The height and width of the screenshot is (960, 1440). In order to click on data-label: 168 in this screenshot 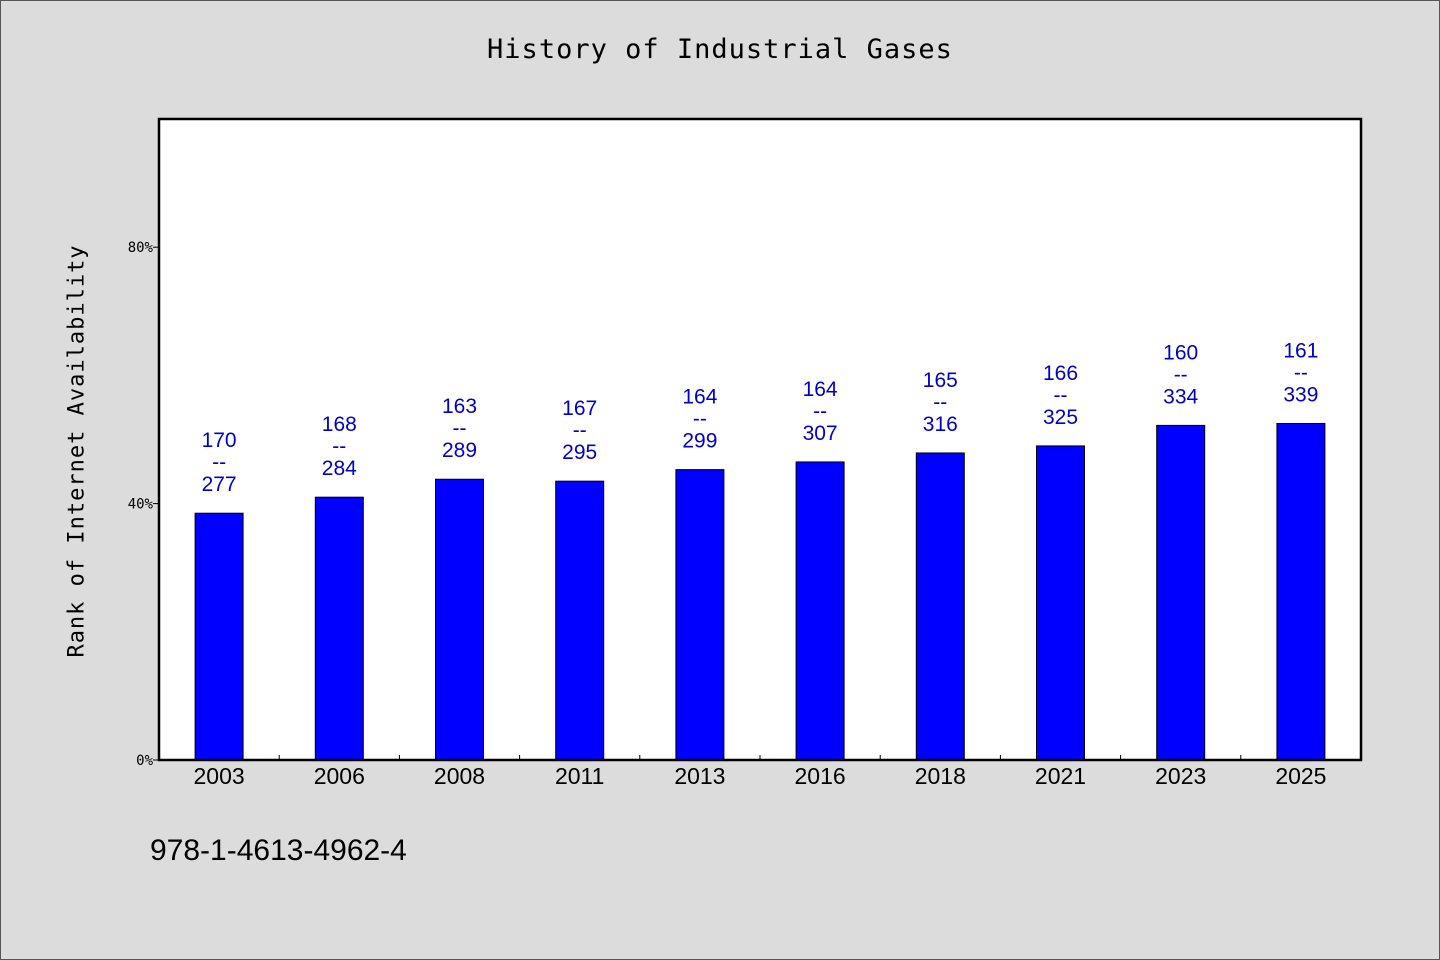, I will do `click(339, 424)`.